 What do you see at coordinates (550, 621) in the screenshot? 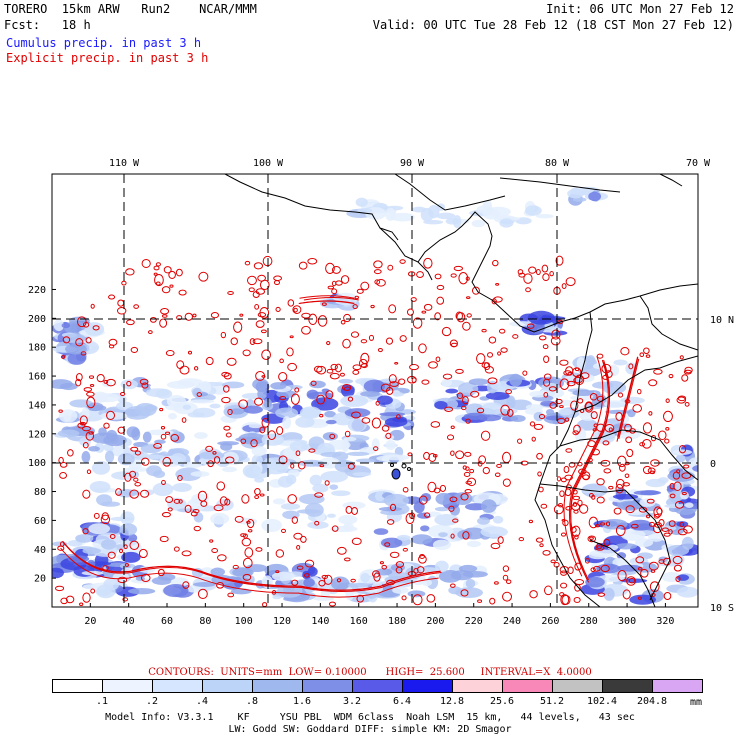
I see `x-grid-label: 260` at bounding box center [550, 621].